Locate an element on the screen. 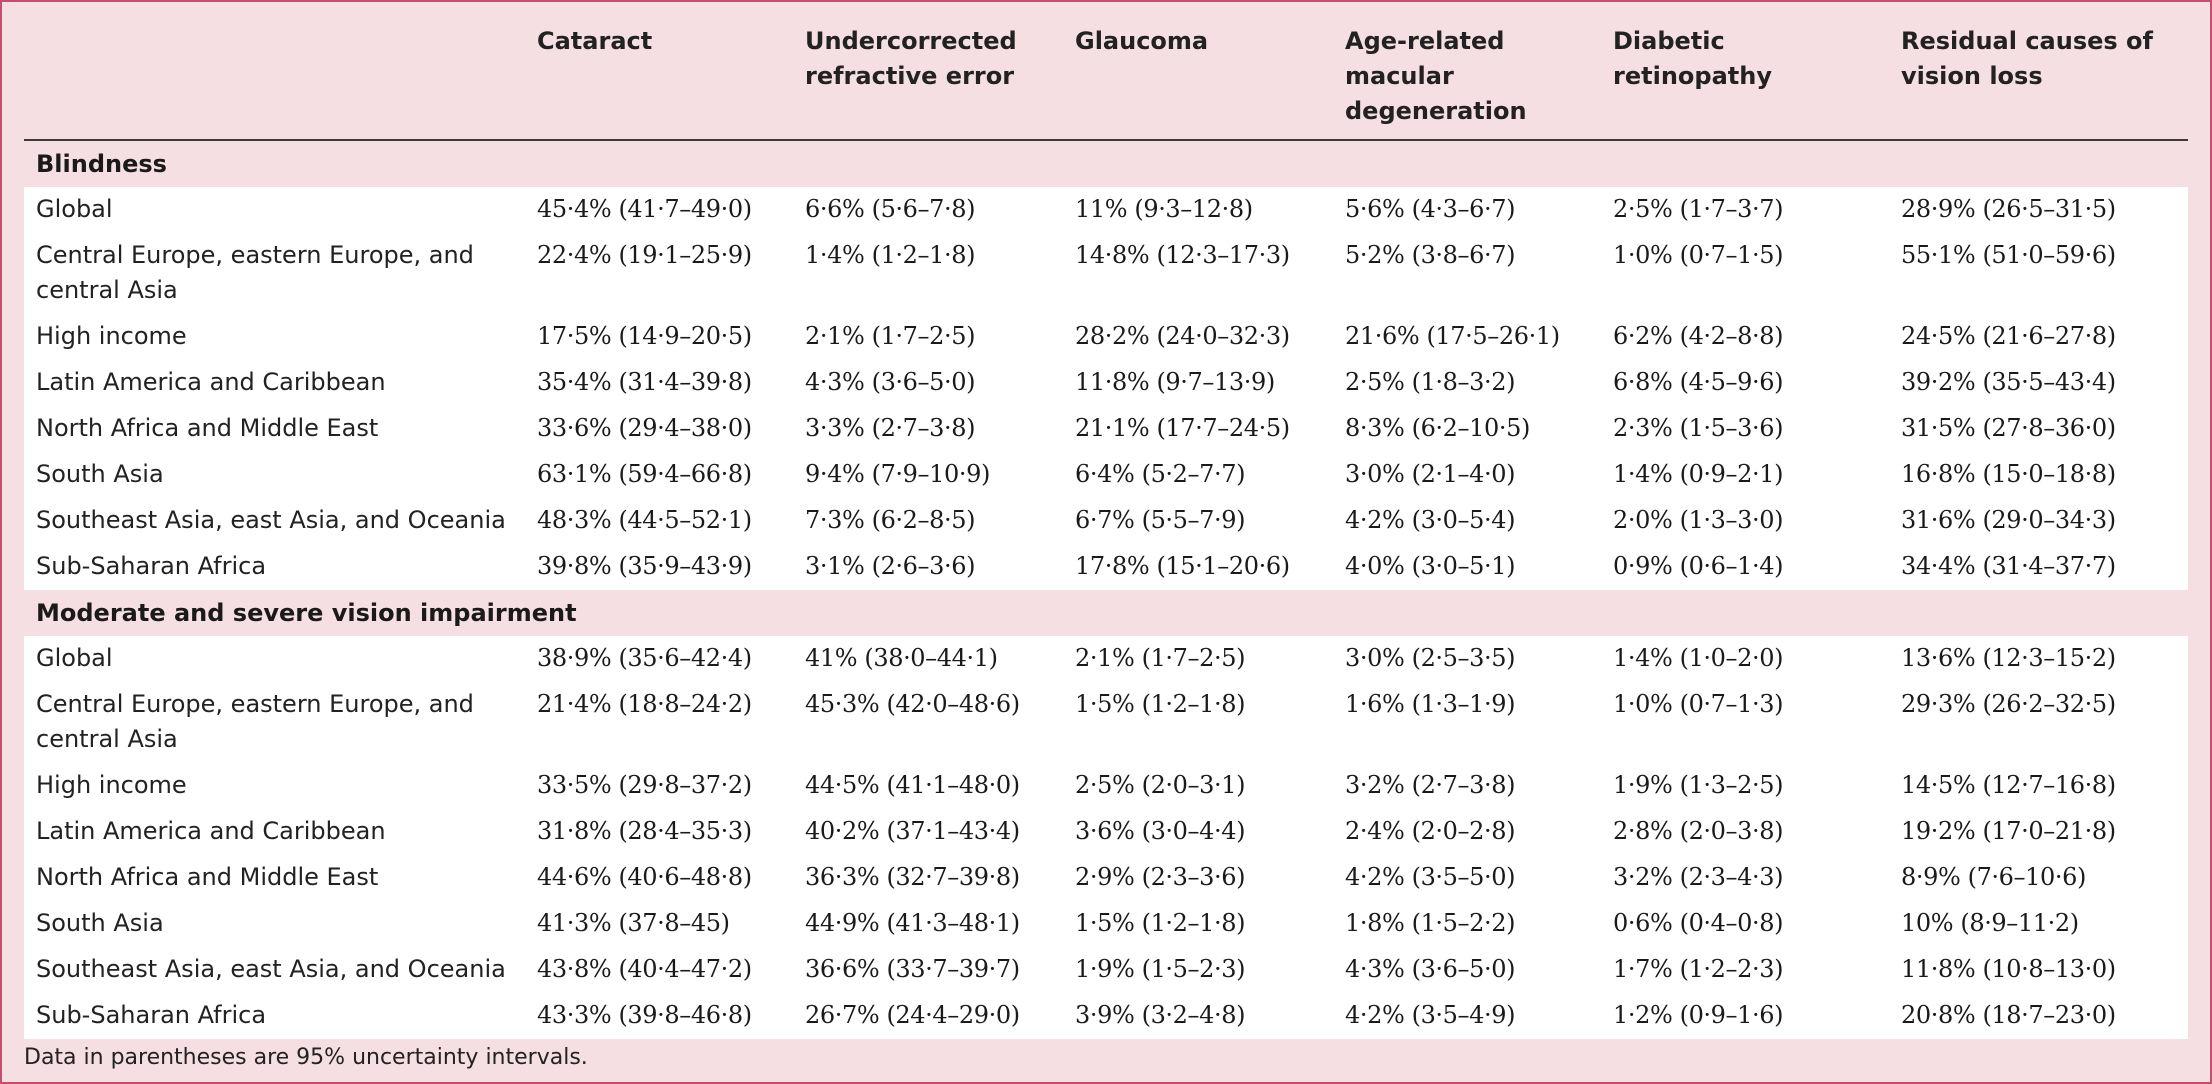 This screenshot has width=2212, height=1084. table-cell: 2·5% (1·8–3·2) is located at coordinates (1469, 383).